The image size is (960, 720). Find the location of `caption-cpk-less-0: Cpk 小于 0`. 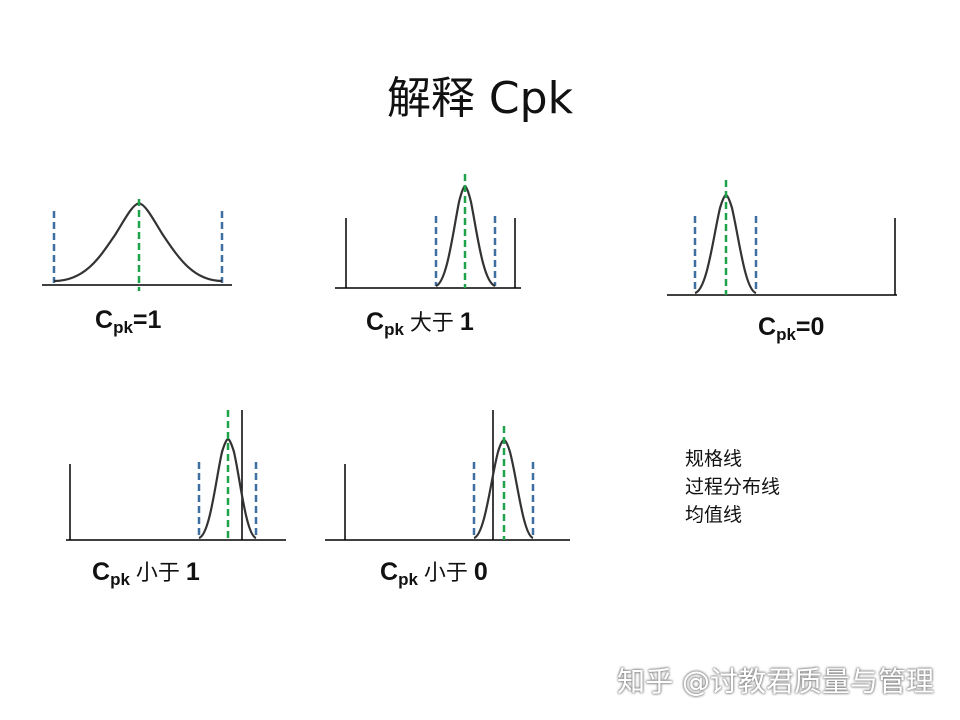

caption-cpk-less-0: Cpk 小于 0 is located at coordinates (434, 573).